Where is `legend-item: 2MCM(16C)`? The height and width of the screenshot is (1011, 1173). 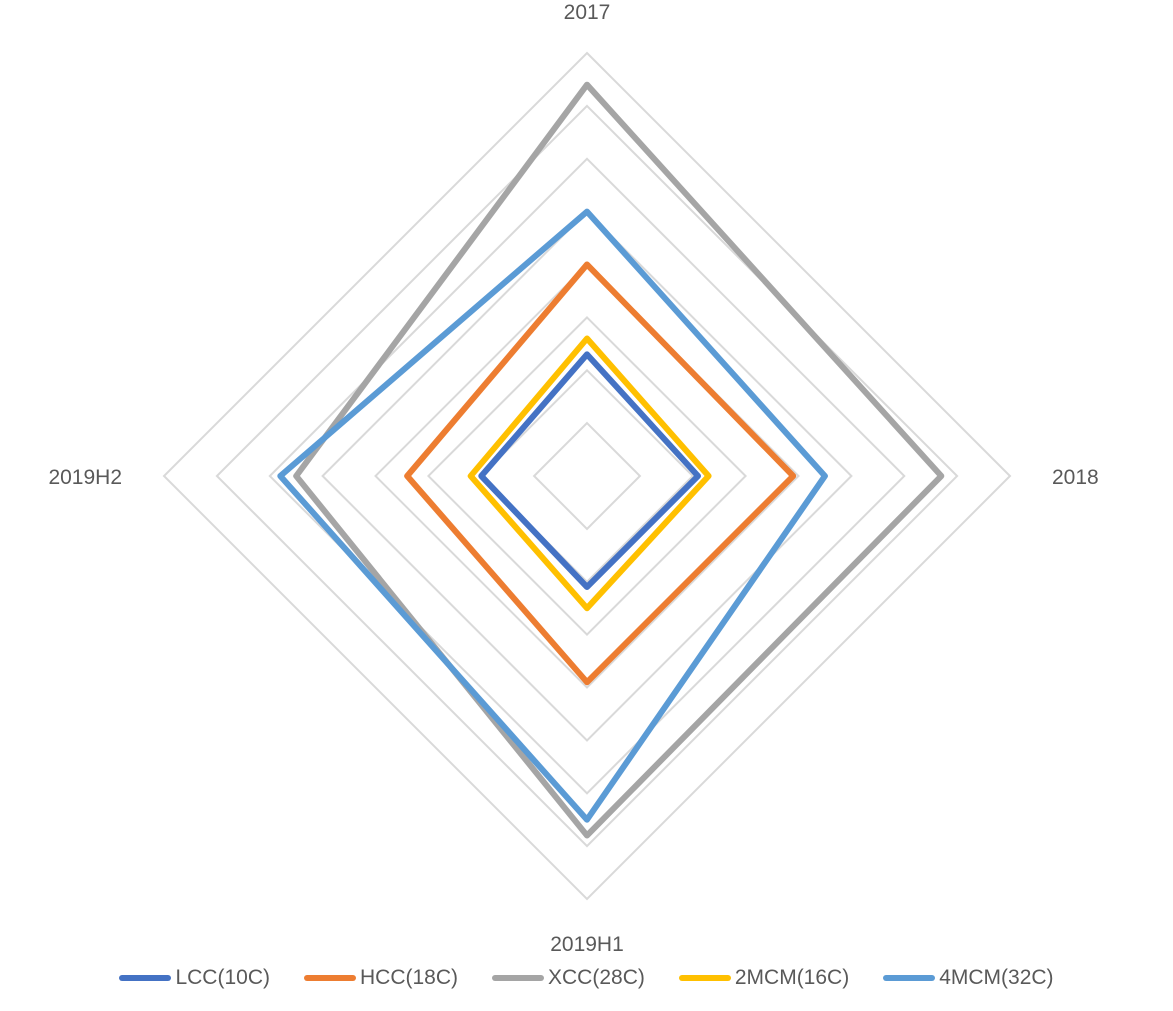
legend-item: 2MCM(16C) is located at coordinates (764, 978).